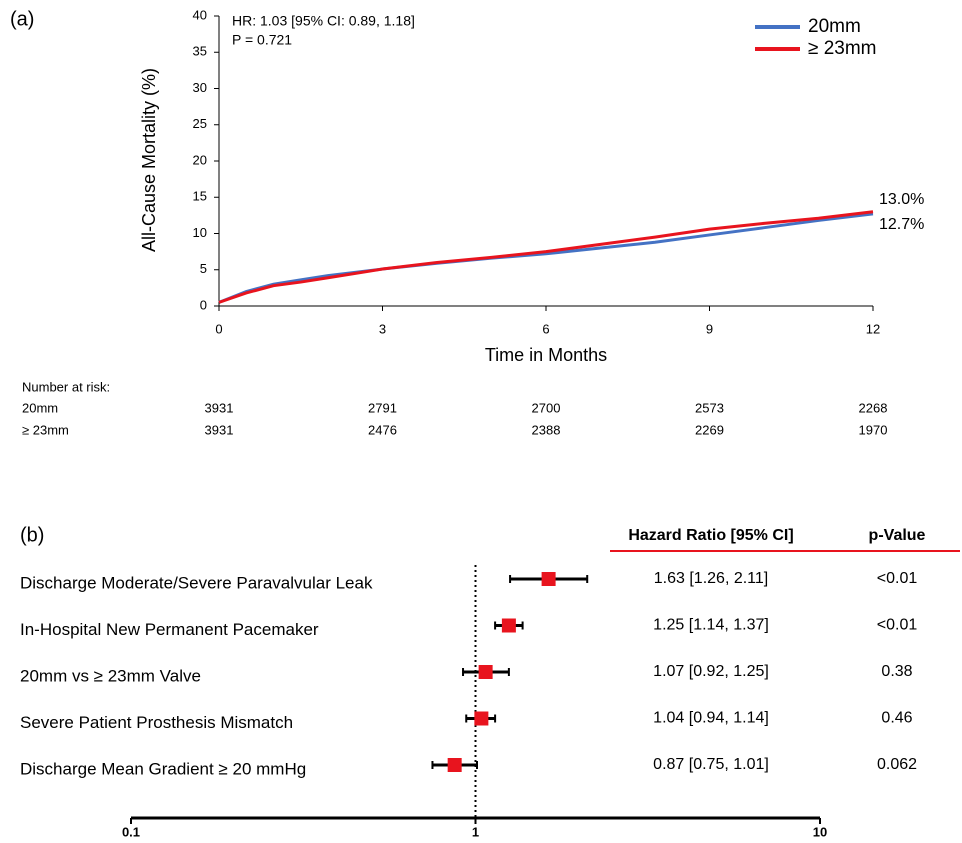  Describe the element at coordinates (203, 268) in the screenshot. I see `y-tick-label: 5` at that location.